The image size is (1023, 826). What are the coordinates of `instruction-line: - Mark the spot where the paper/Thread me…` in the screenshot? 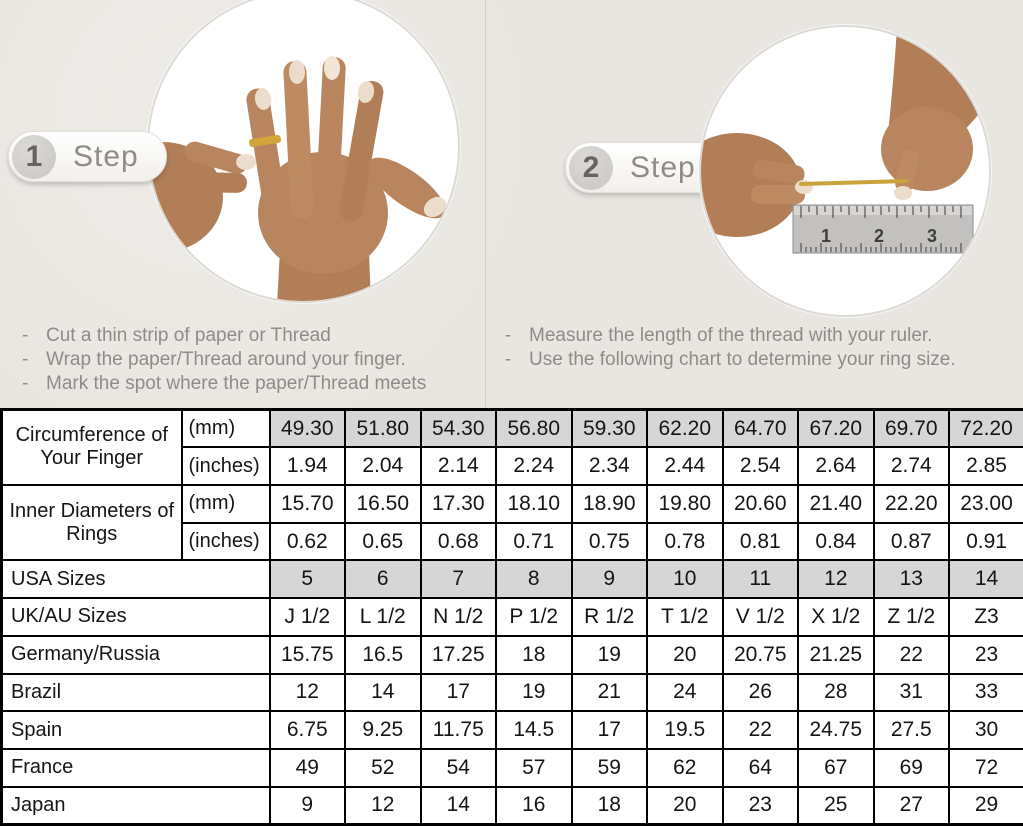 It's located at (224, 384).